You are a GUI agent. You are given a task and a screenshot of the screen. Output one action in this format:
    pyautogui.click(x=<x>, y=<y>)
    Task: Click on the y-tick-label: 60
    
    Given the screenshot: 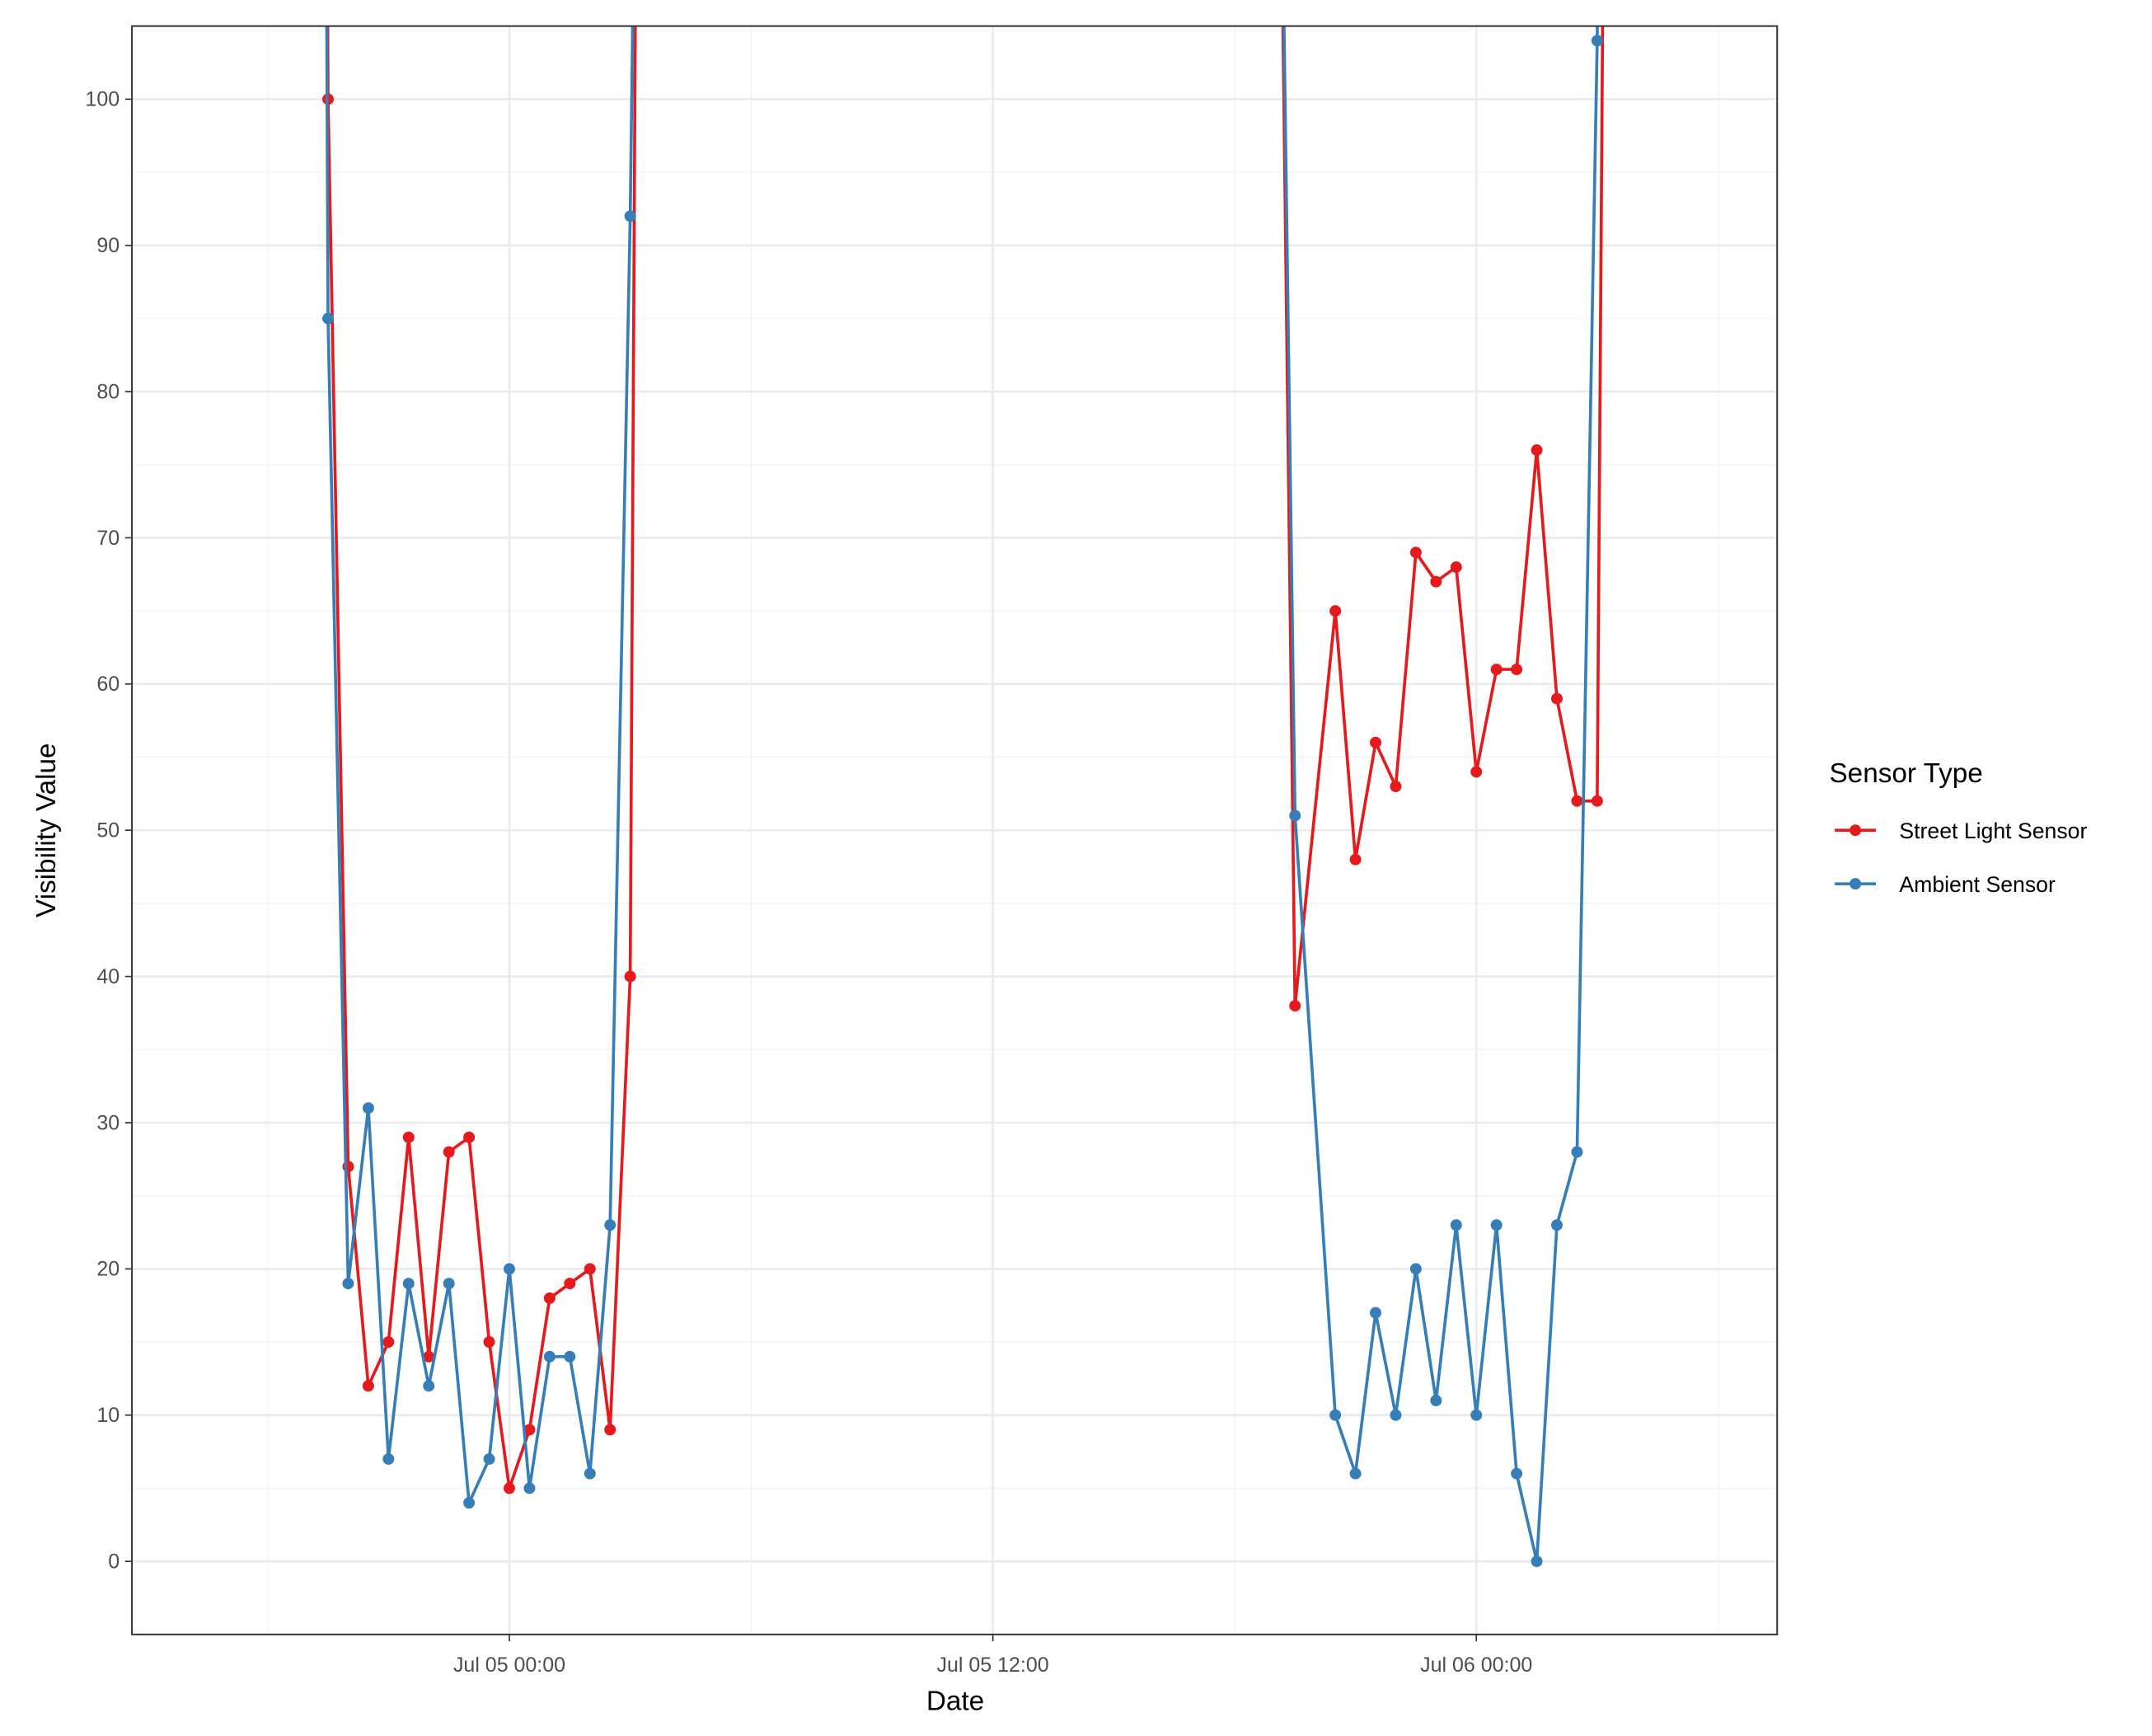 What is the action you would take?
    pyautogui.click(x=108, y=684)
    